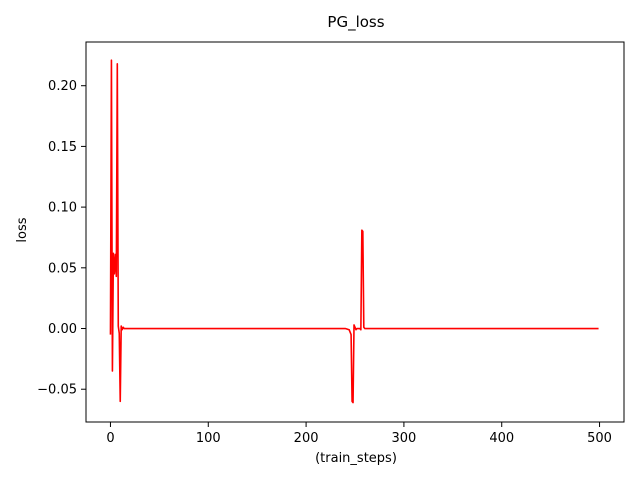 Image resolution: width=640 pixels, height=480 pixels. What do you see at coordinates (62, 86) in the screenshot?
I see `y-tick-label: 0.20` at bounding box center [62, 86].